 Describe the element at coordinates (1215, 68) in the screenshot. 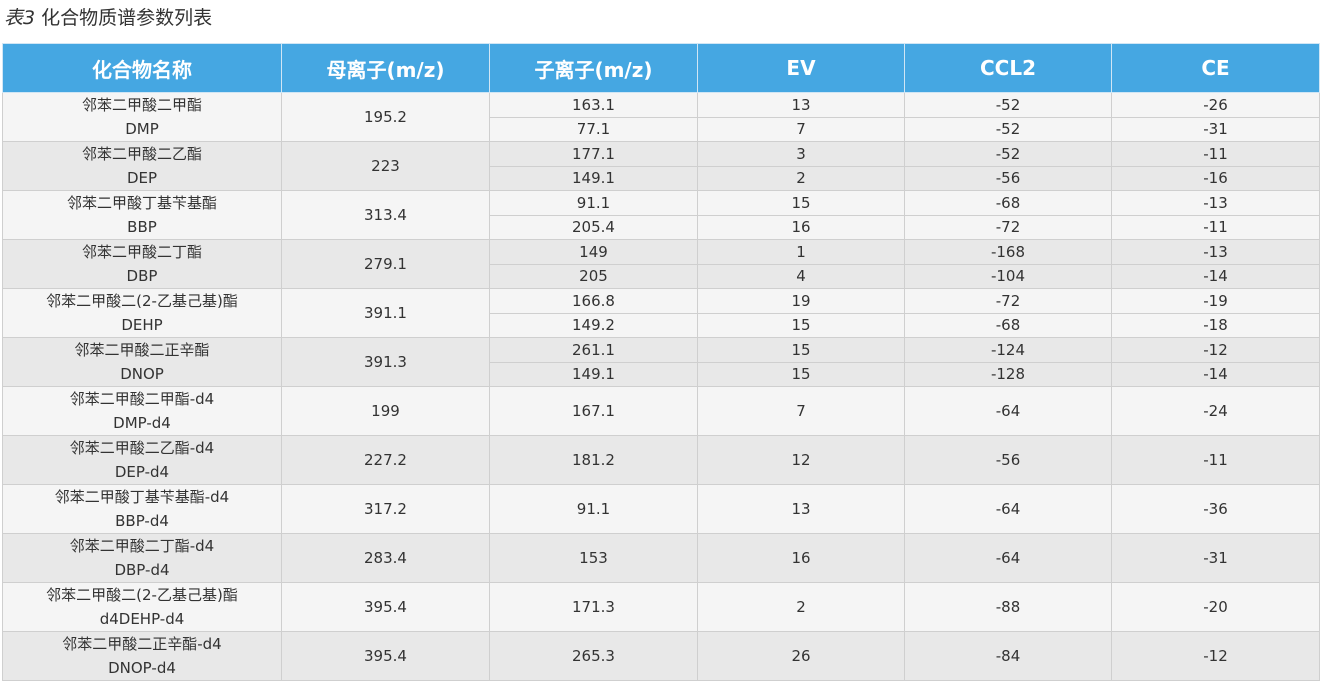

I see `header-ce: CE` at that location.